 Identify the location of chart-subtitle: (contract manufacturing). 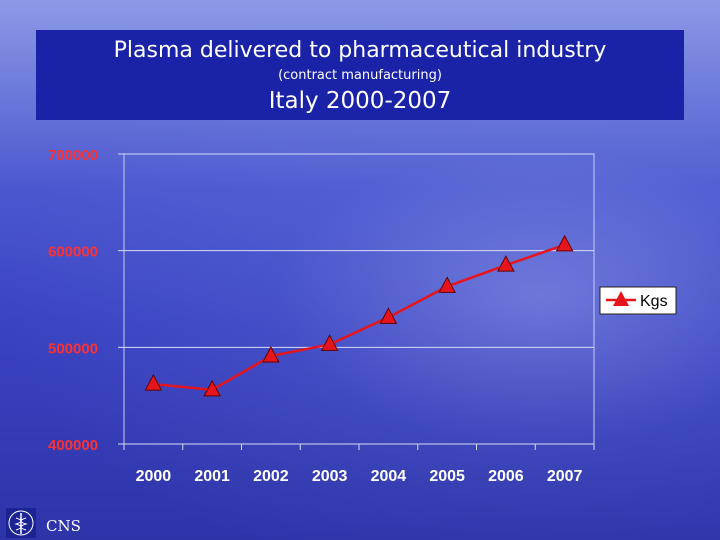
(360, 75).